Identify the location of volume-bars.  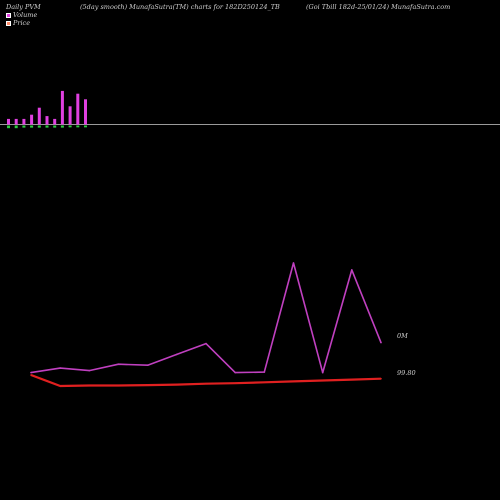
(47, 109).